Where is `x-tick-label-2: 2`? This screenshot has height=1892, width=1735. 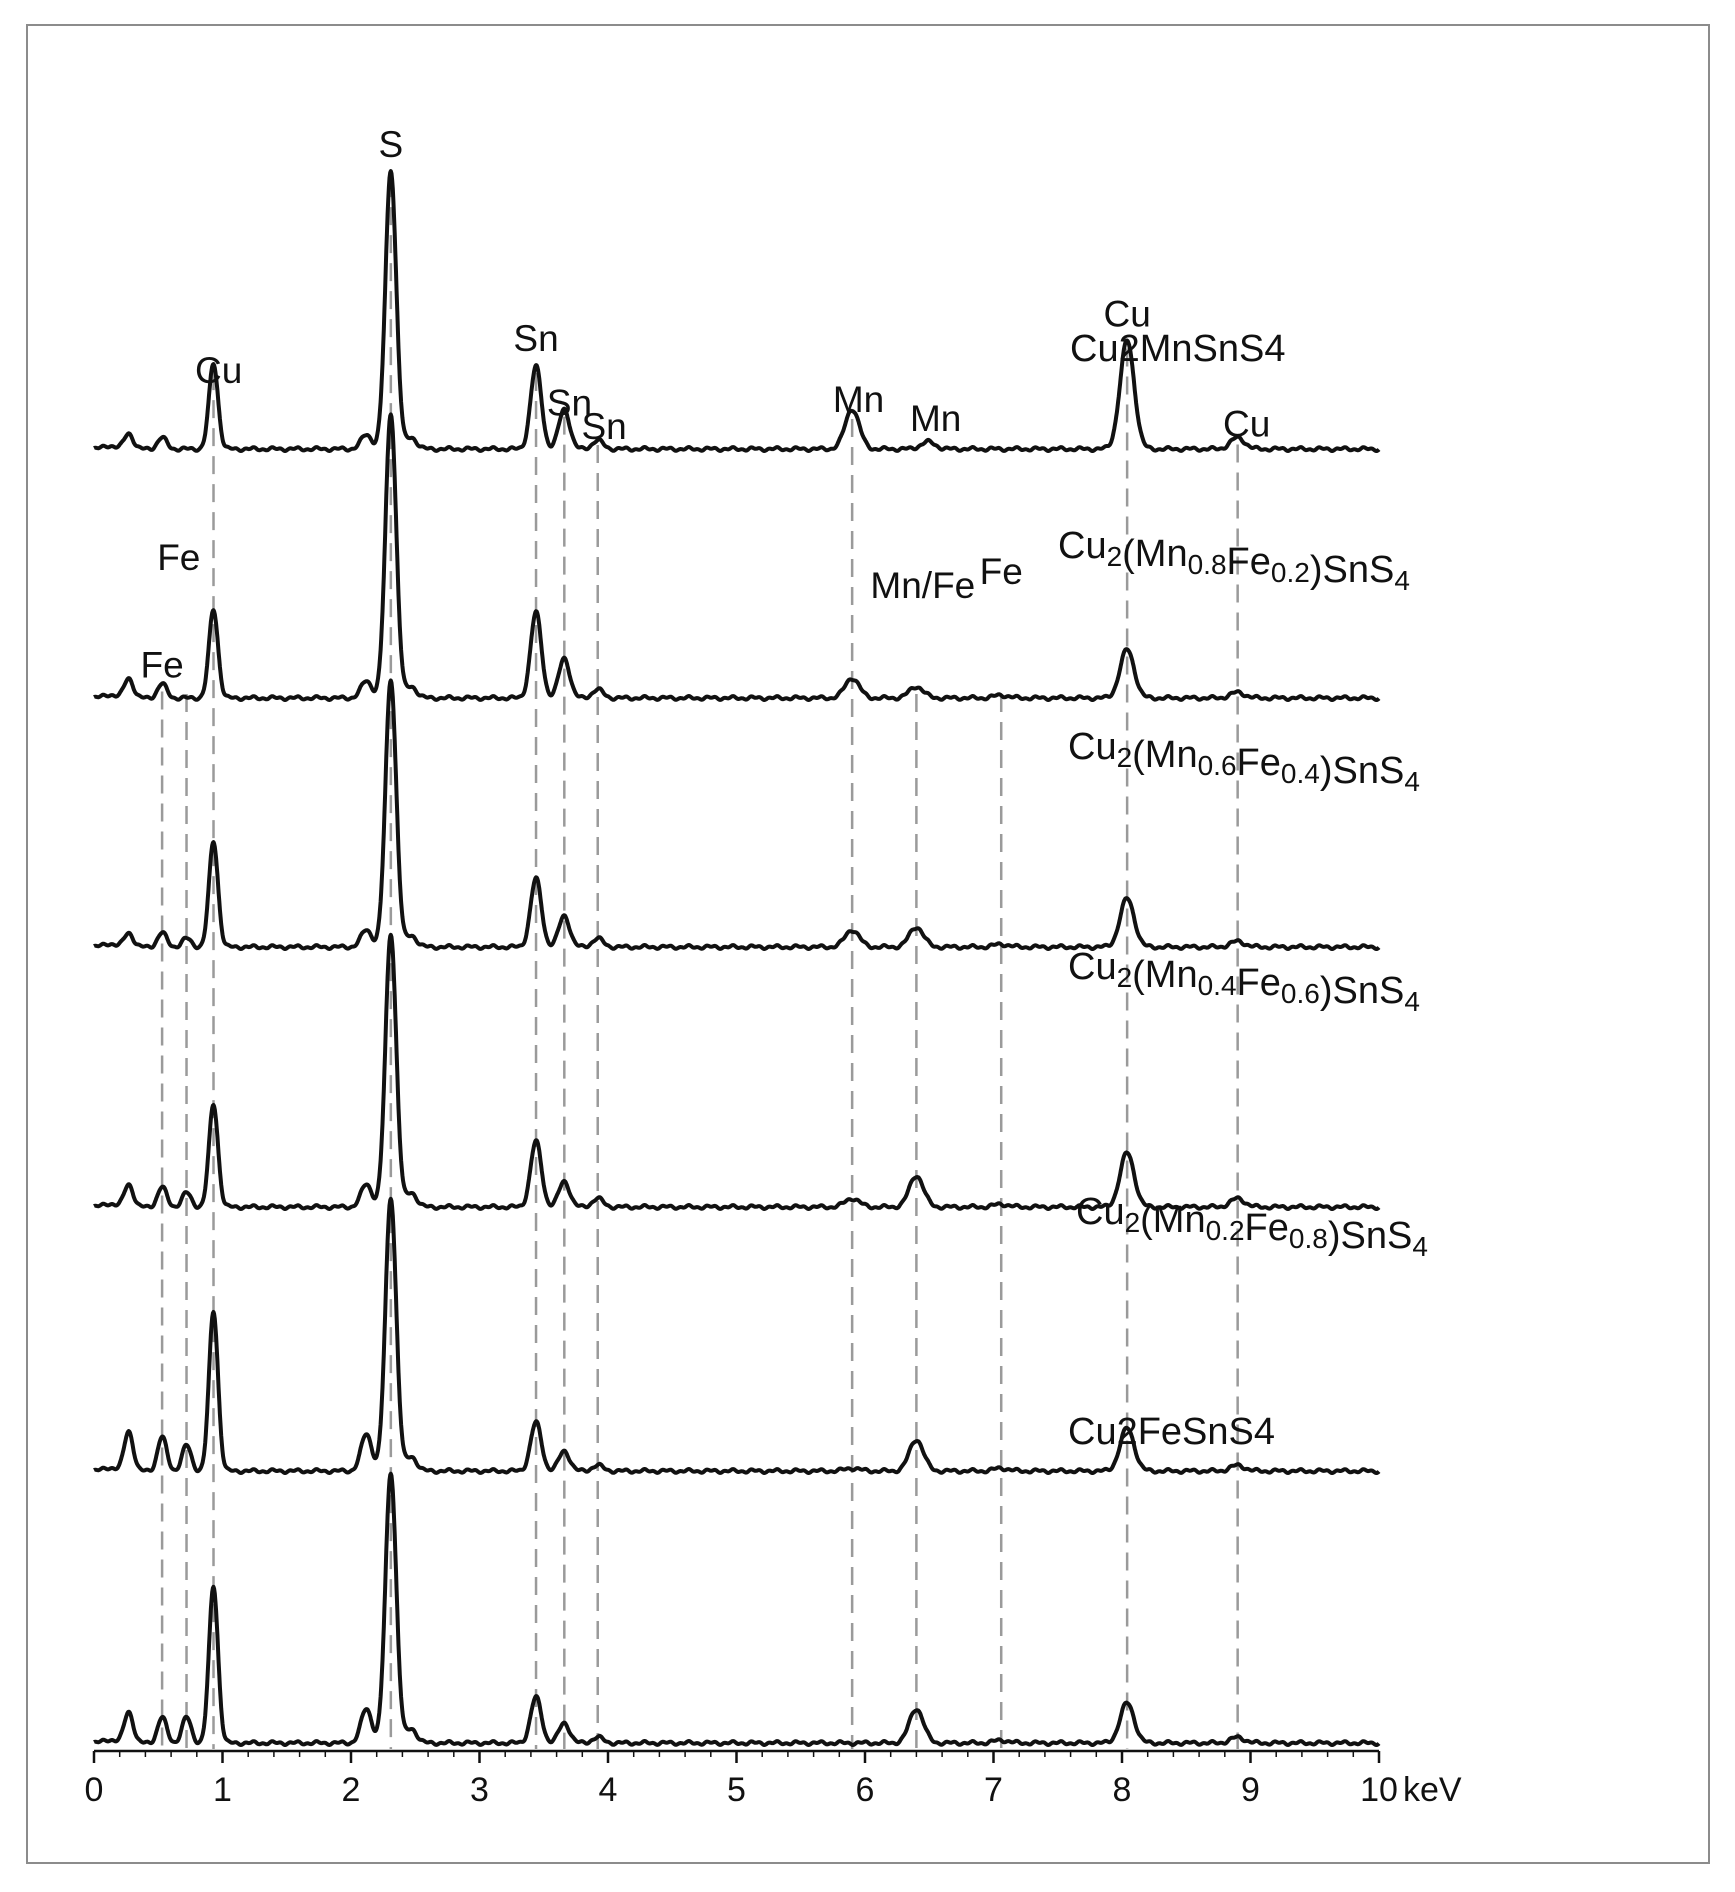 x-tick-label-2: 2 is located at coordinates (351, 1790).